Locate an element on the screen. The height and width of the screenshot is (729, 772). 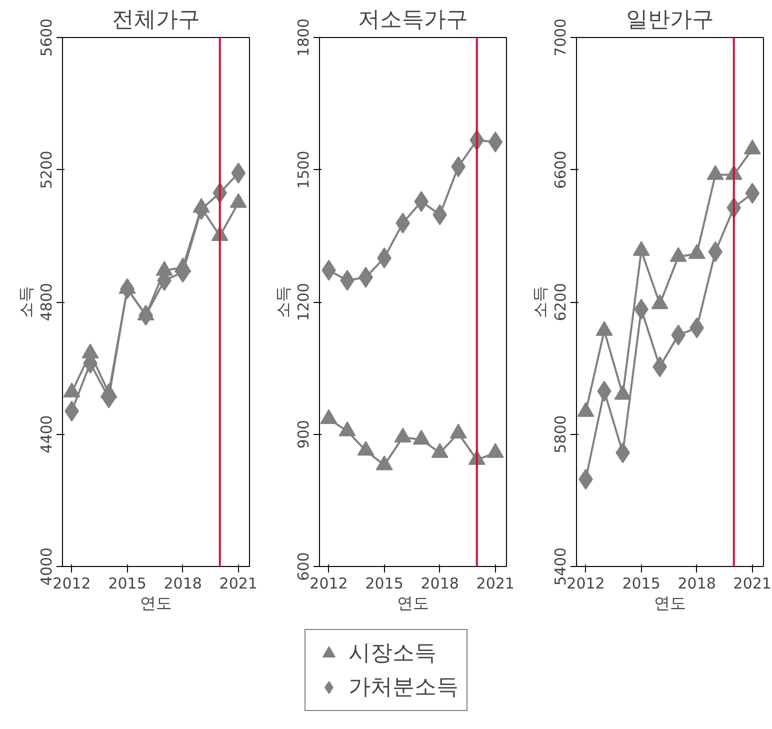
y-tick-label: 5200 is located at coordinates (47, 169).